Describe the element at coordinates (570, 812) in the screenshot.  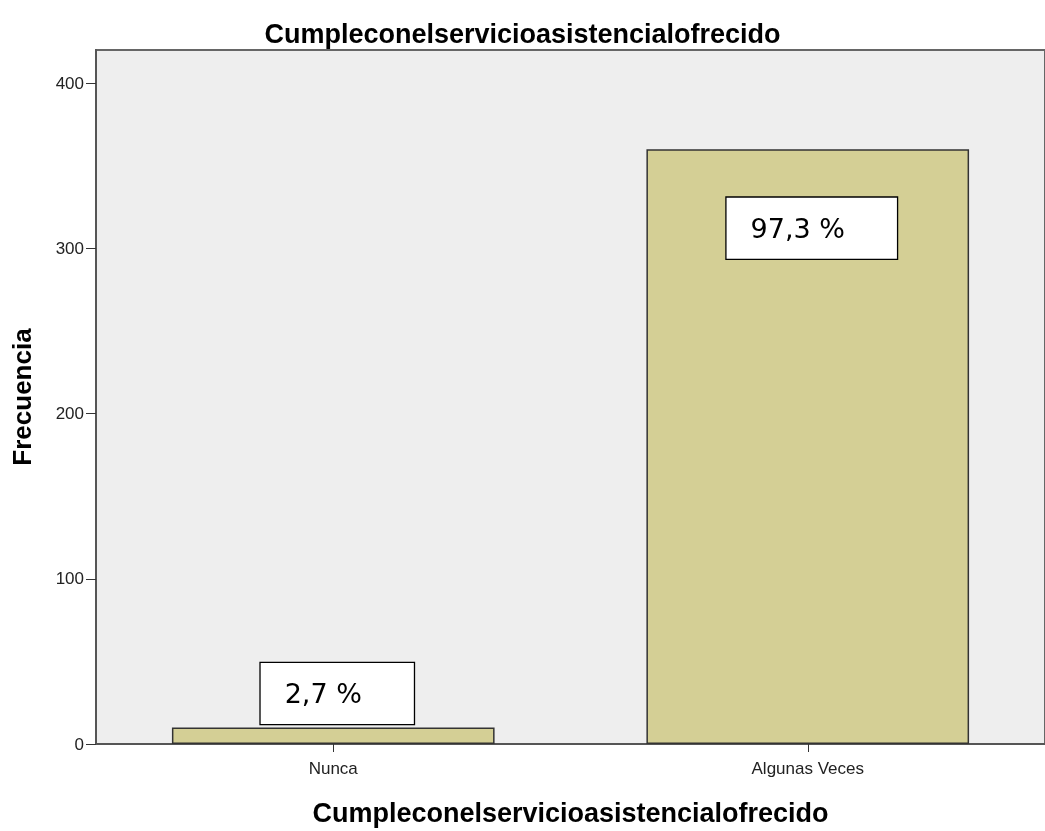
I see `x-axis-title: Cumpleconelservicioasistencialofrecido` at that location.